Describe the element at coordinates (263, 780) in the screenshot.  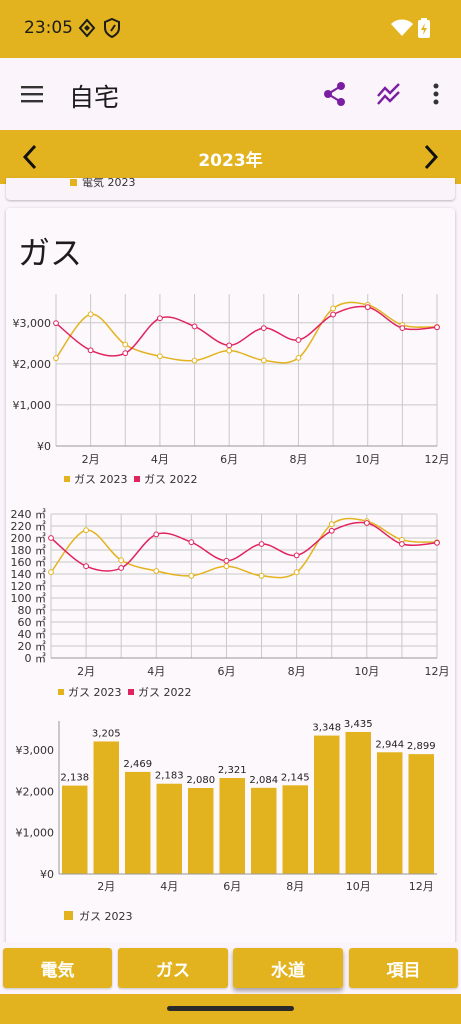
I see `bar-value-label: 2,084` at that location.